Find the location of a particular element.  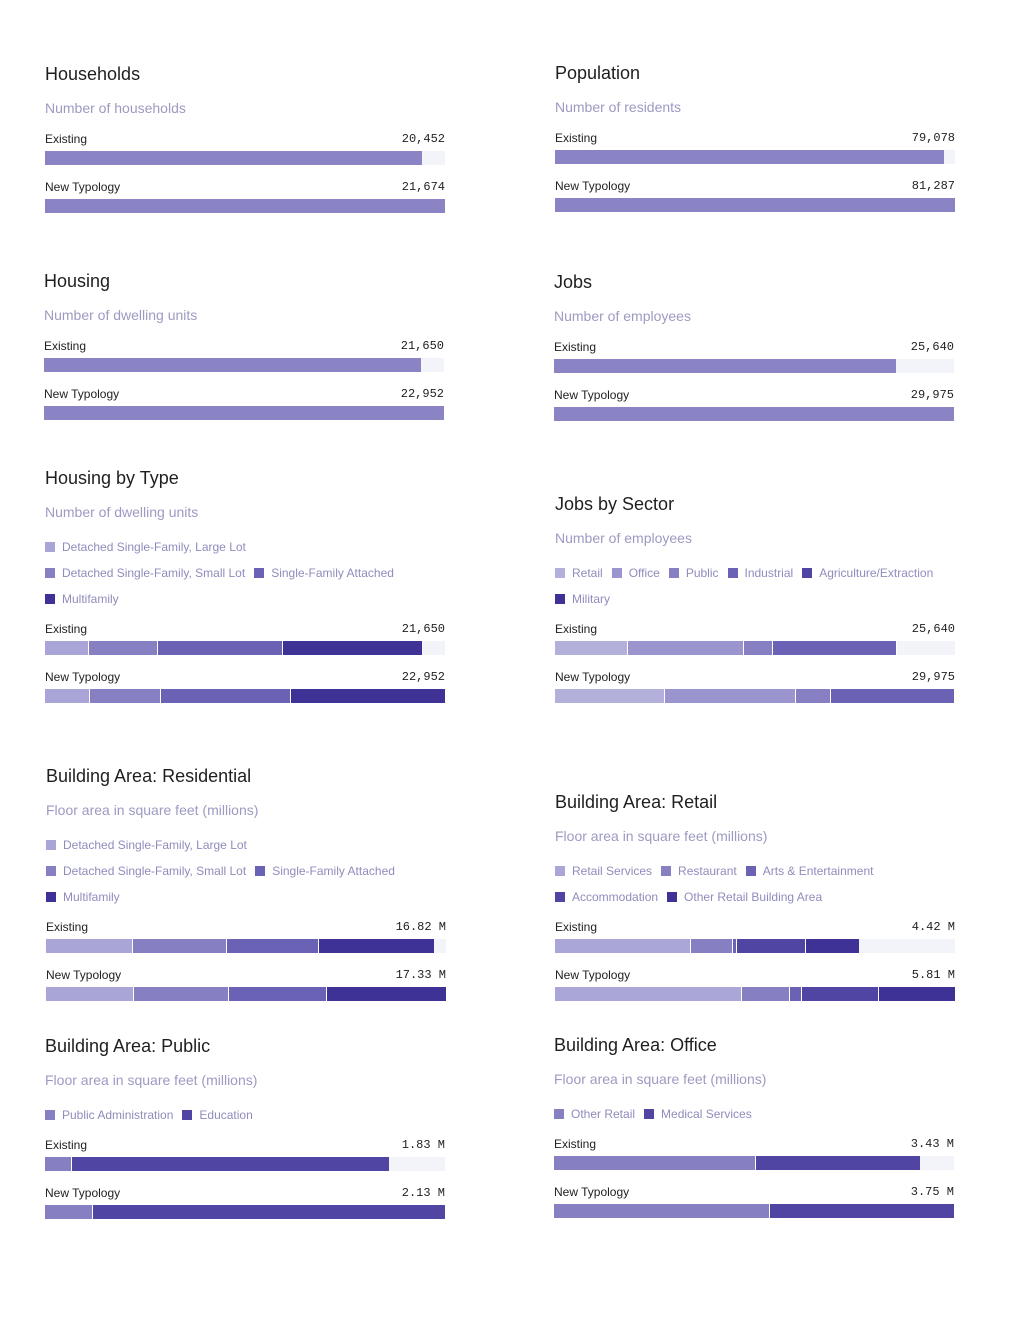

chart-title: Households is located at coordinates (93, 74).